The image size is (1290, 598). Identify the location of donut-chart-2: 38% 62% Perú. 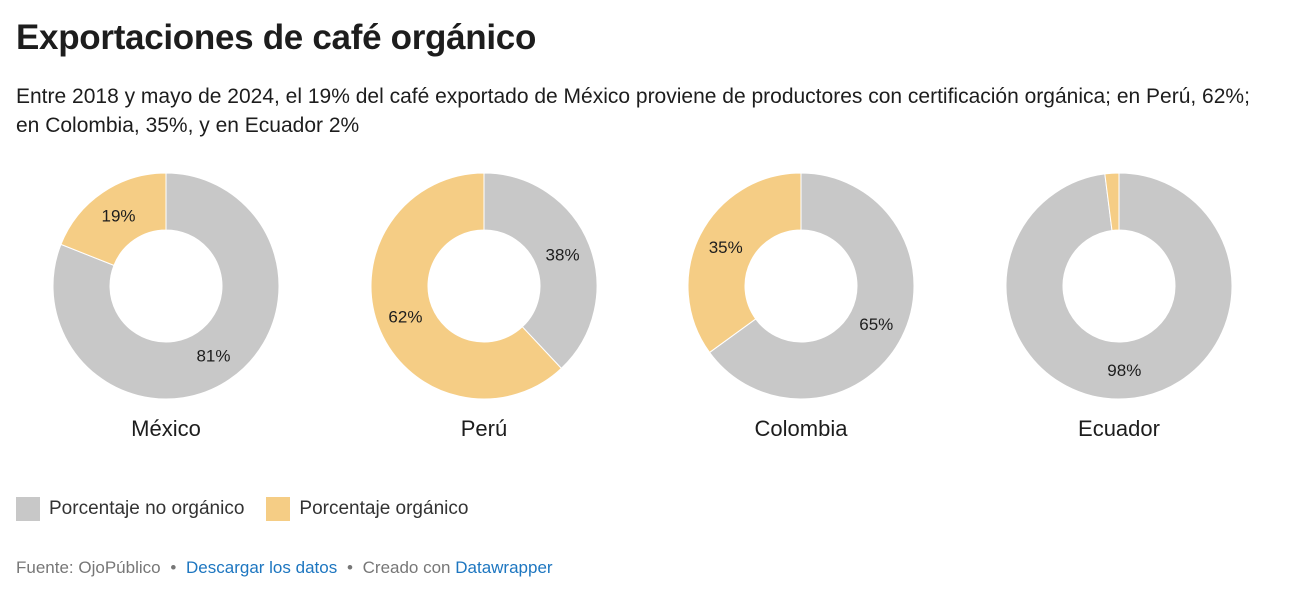
(484, 310).